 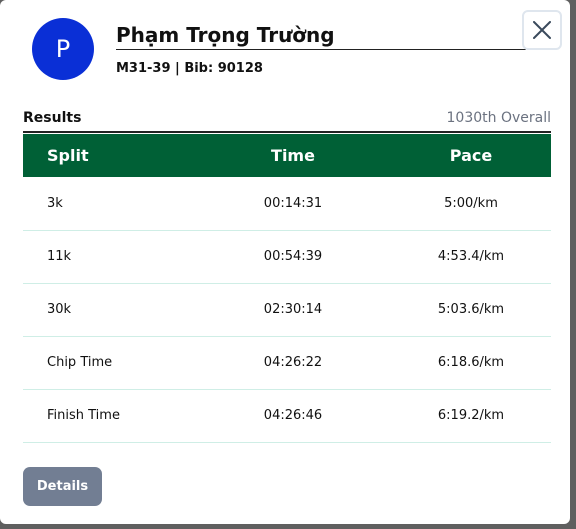 I want to click on split-time: 00:54:39, so click(x=293, y=256).